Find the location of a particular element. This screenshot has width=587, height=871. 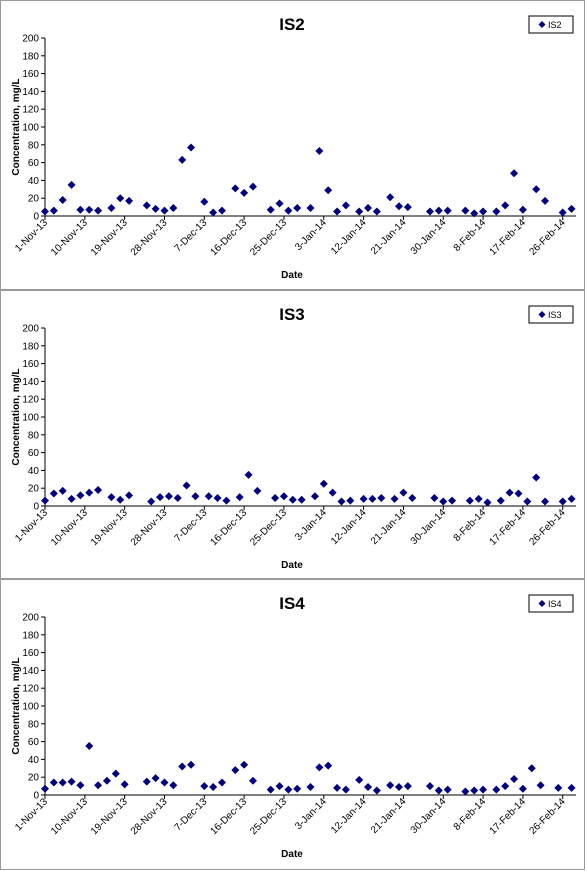

x-tick-label: 12-Jan-14 is located at coordinates (349, 816).